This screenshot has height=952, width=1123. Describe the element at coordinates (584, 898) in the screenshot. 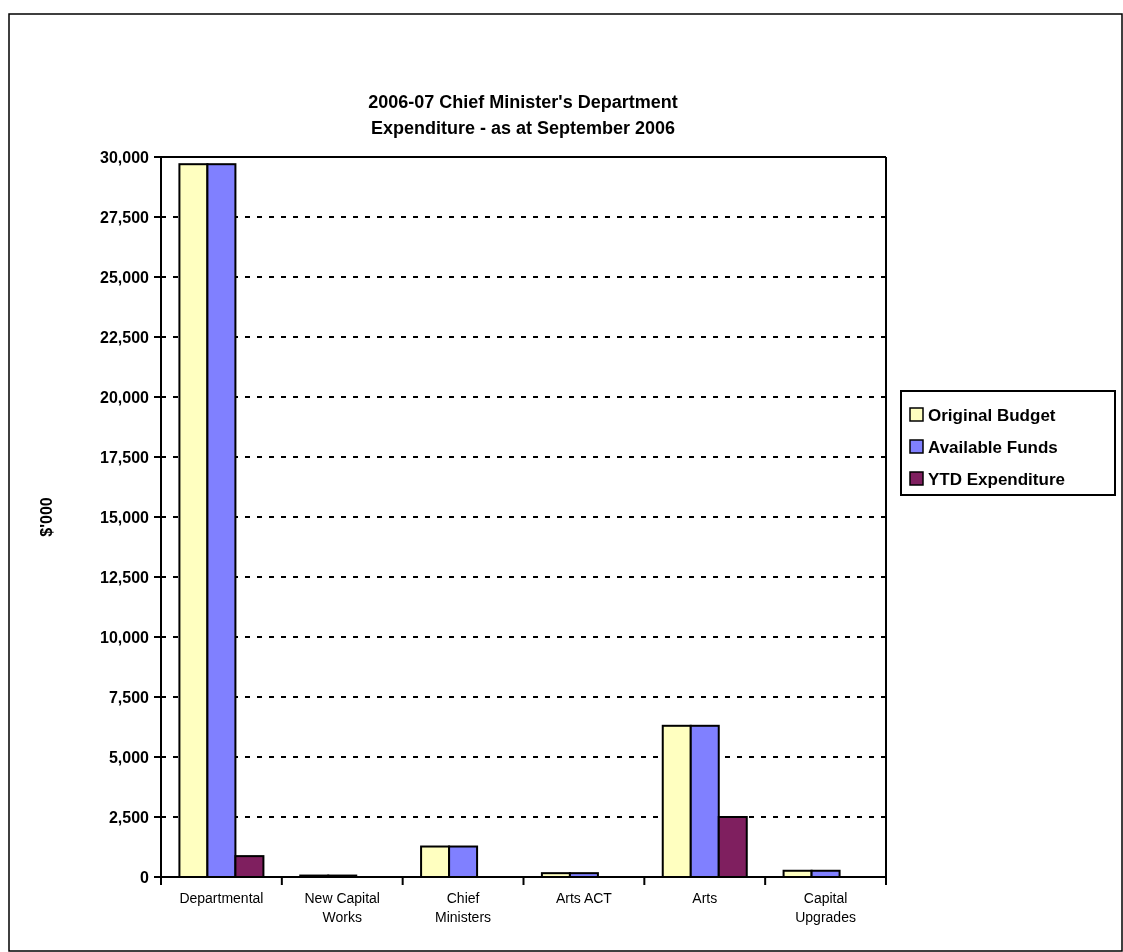

I see `x-tick-label: Arts ACT` at that location.